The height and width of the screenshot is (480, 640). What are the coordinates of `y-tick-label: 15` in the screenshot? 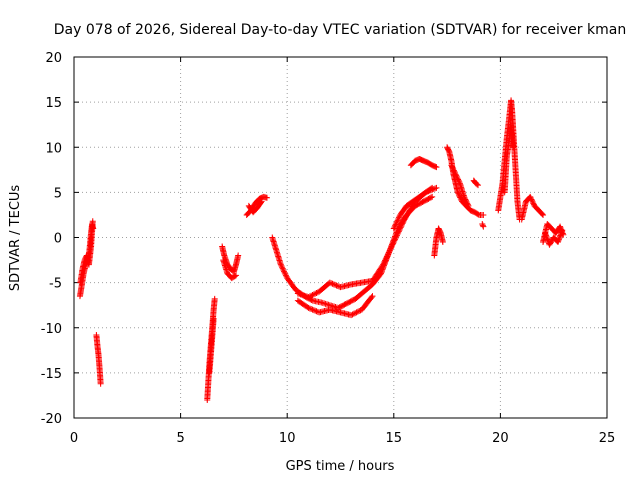 It's located at (53, 103).